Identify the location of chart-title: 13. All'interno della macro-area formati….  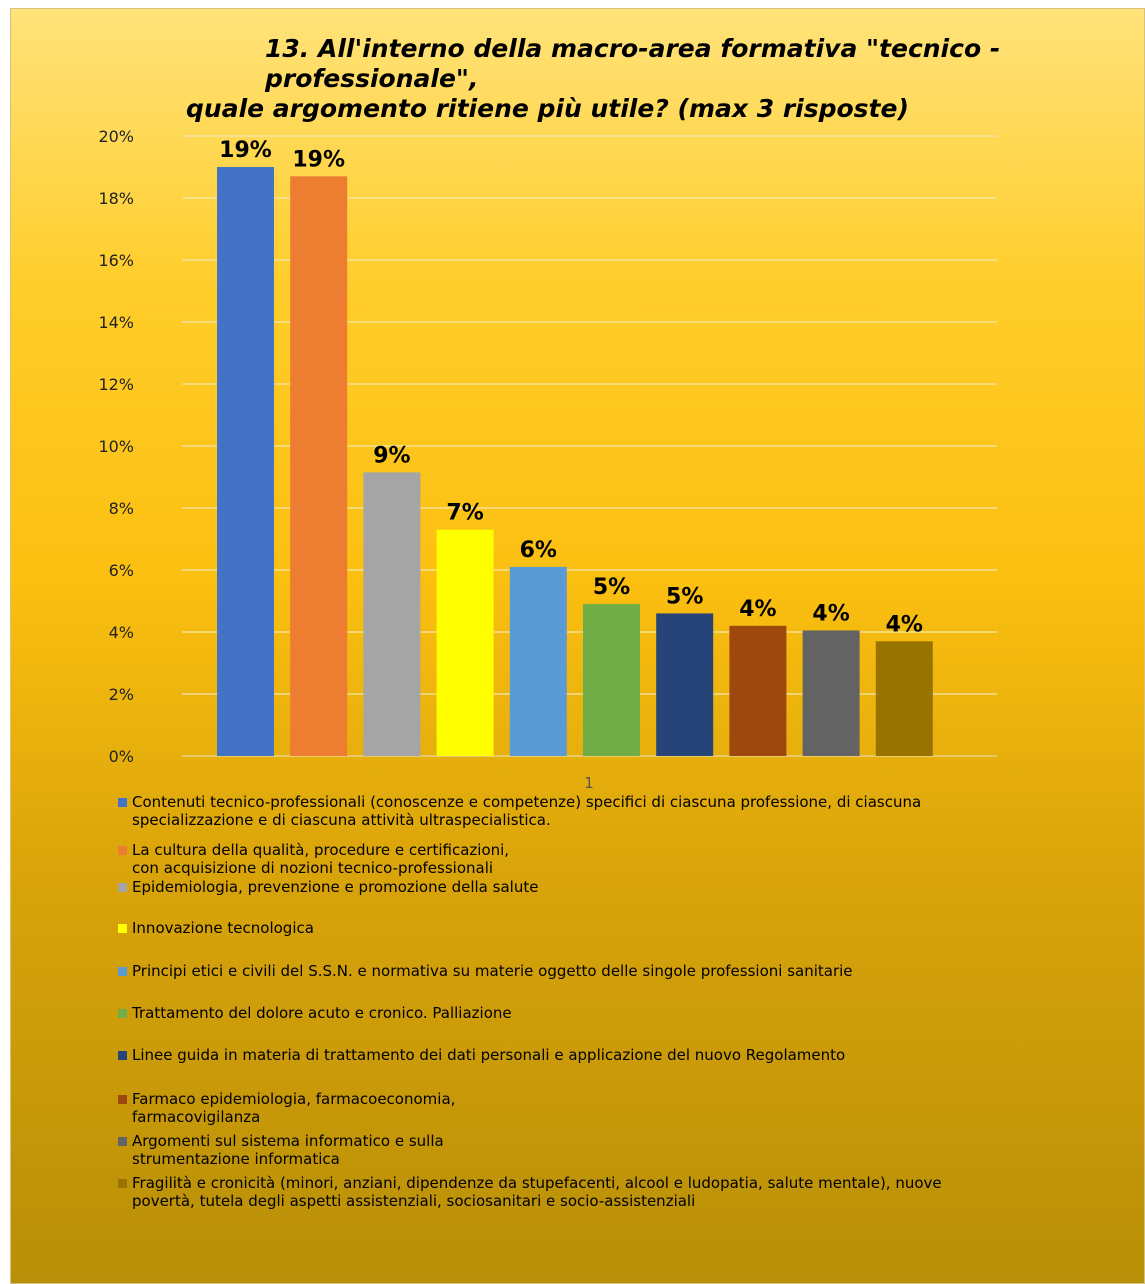
(572, 79).